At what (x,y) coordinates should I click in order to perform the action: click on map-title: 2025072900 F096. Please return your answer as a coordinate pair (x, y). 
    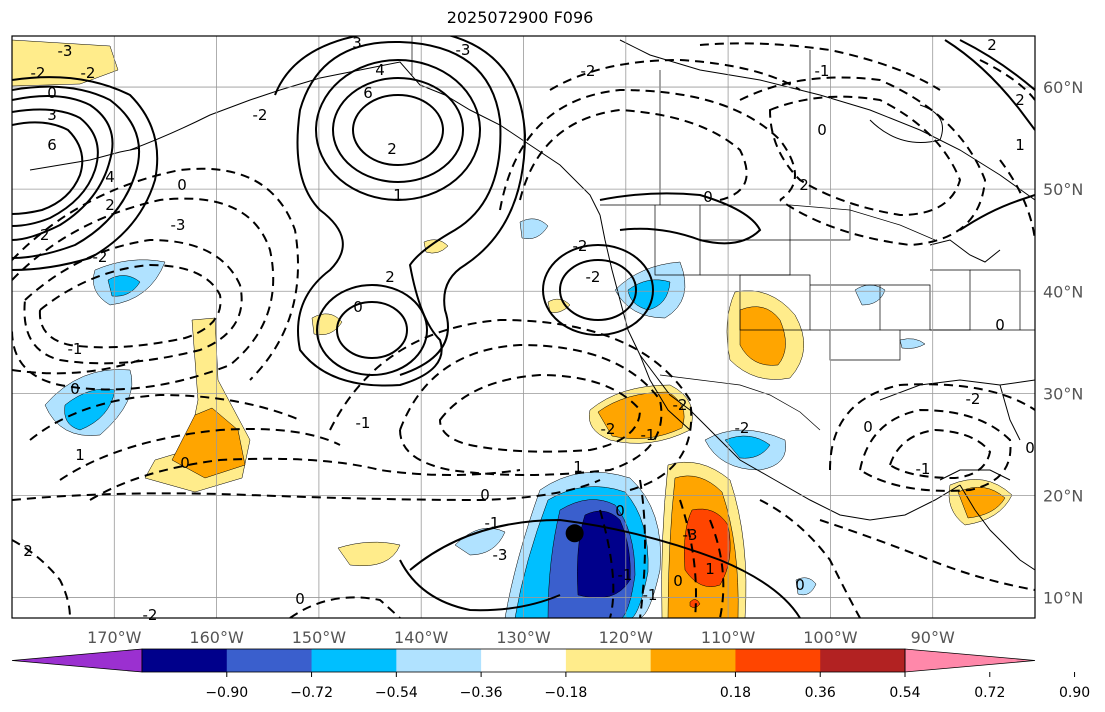
    Looking at the image, I should click on (520, 17).